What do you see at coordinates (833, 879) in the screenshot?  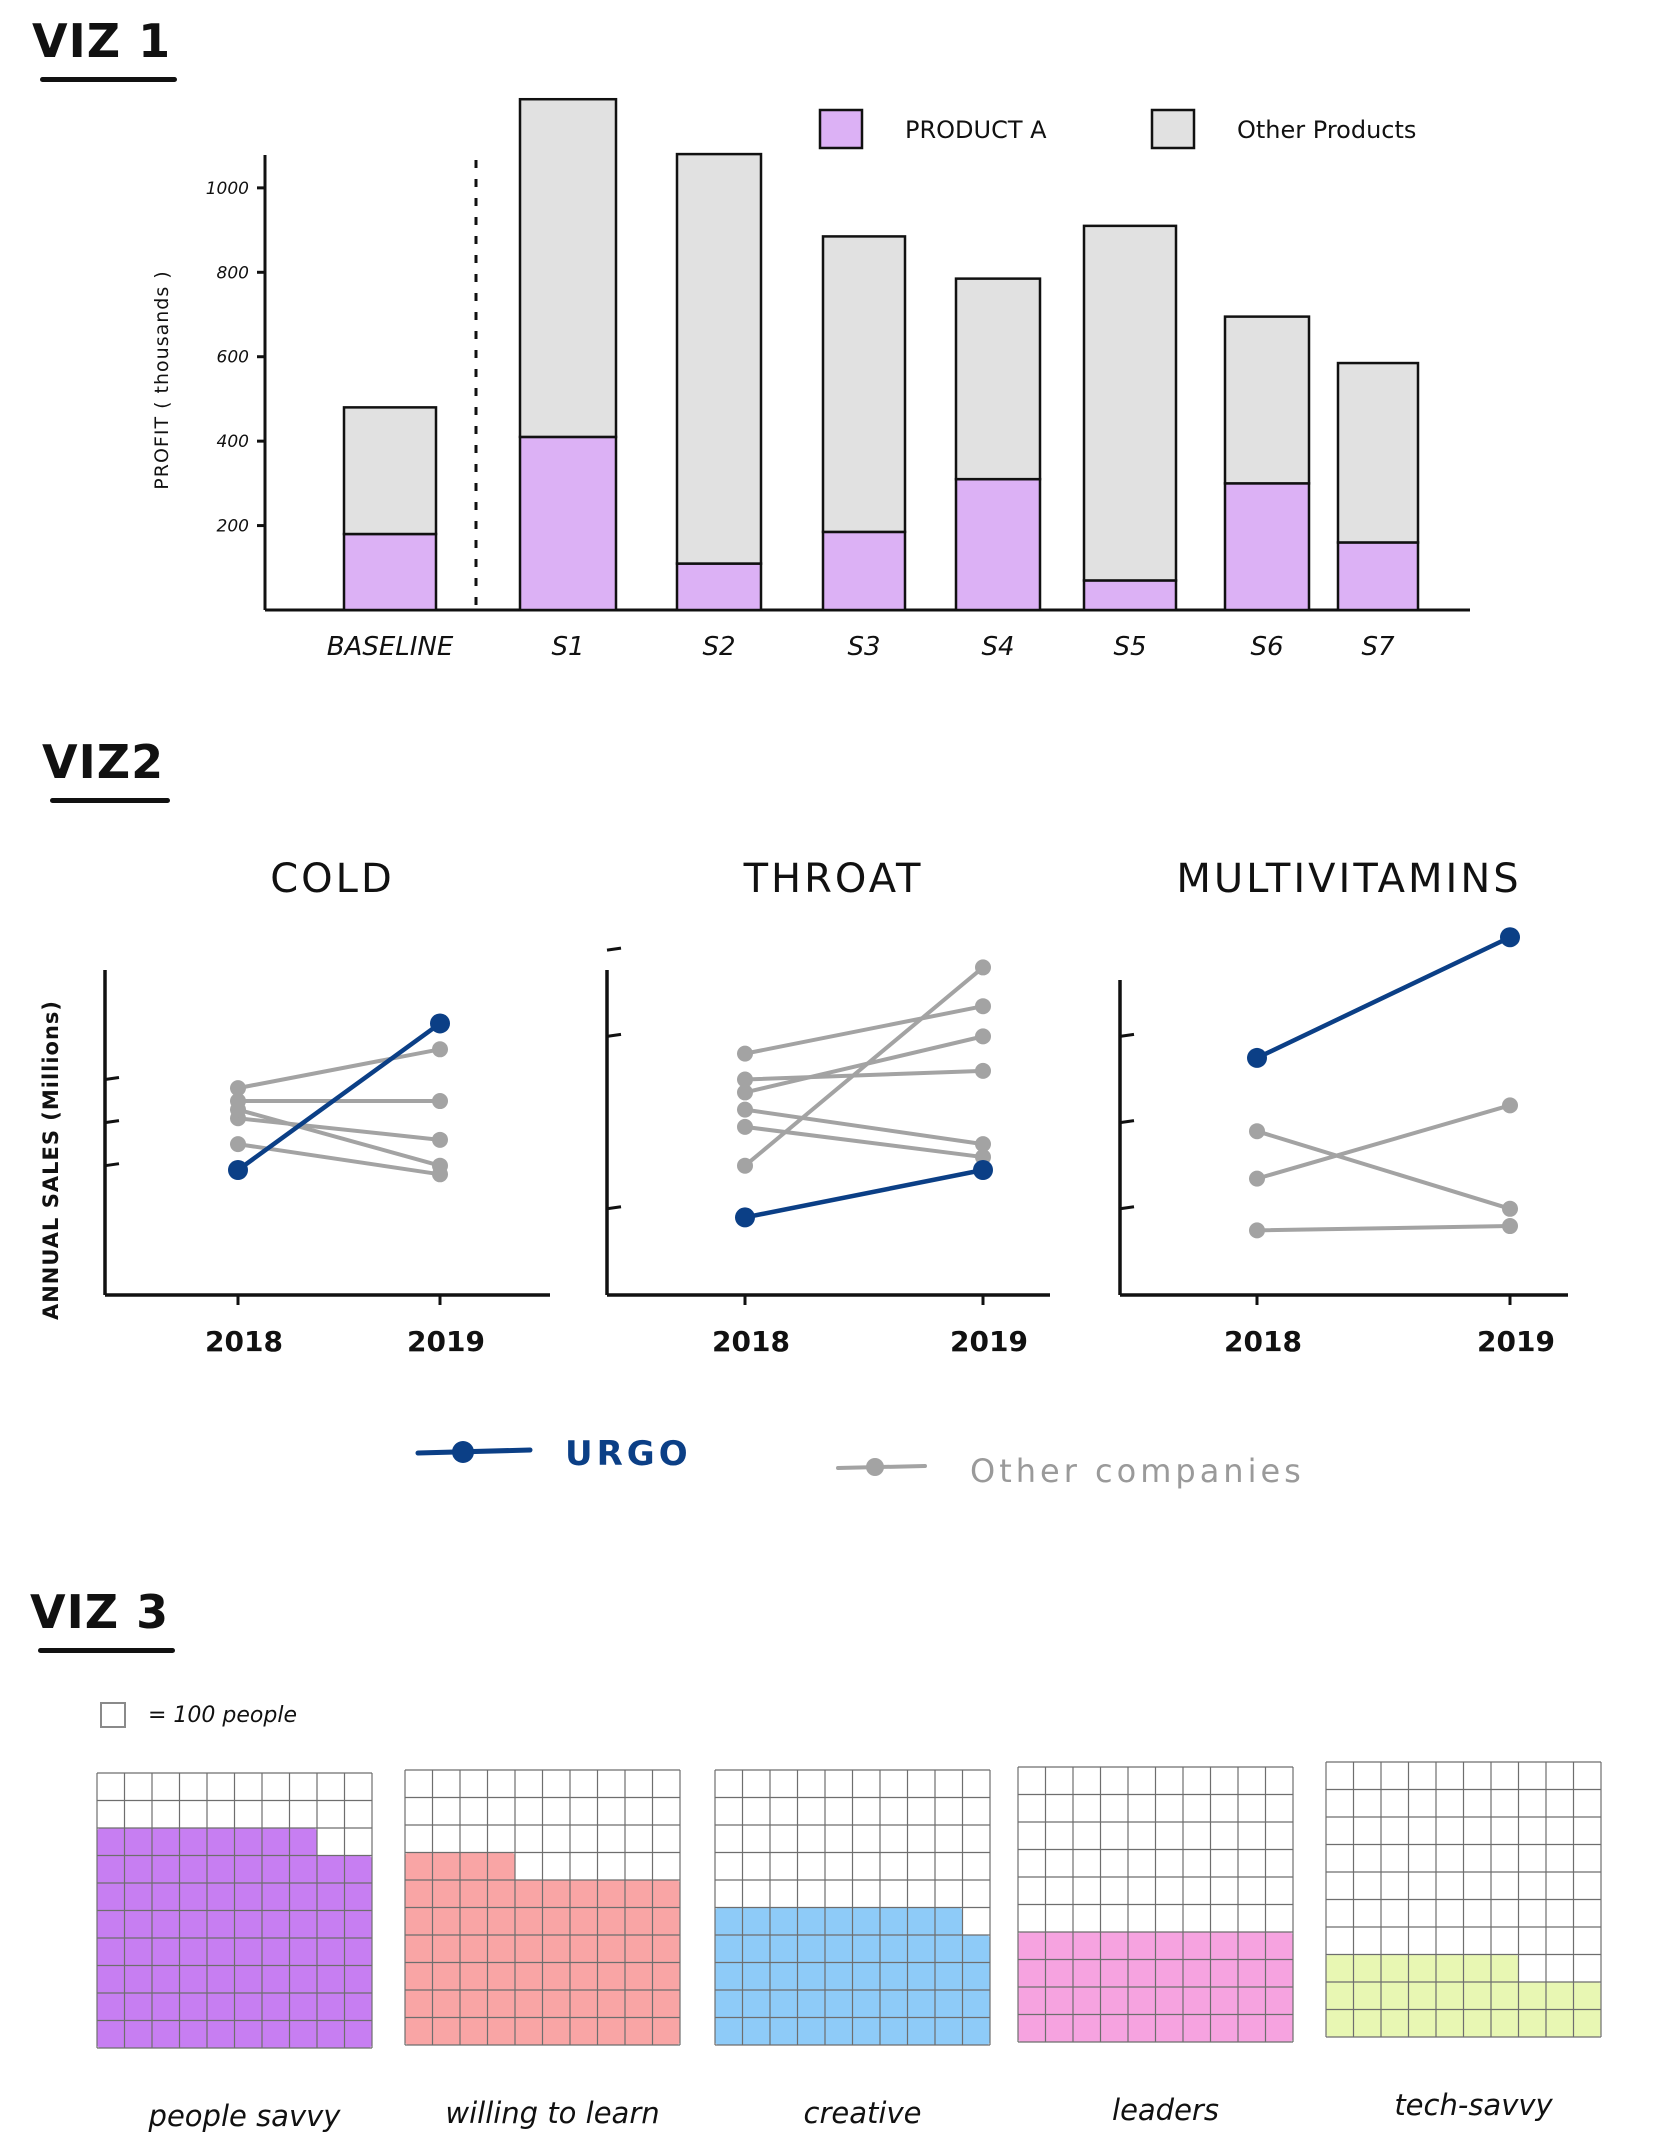 I see `panel-title-throat: THROAT` at bounding box center [833, 879].